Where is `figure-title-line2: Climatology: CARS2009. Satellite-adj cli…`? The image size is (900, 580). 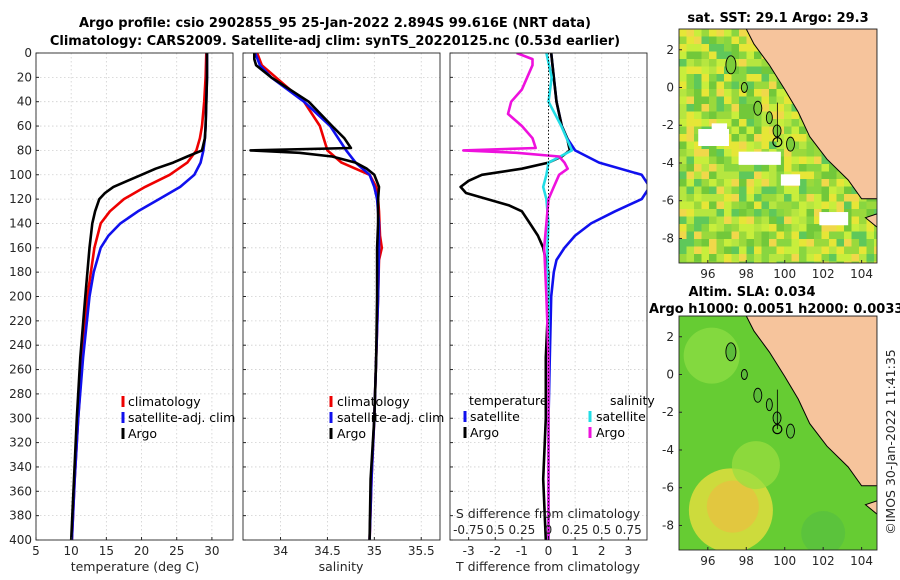
figure-title-line2: Climatology: CARS2009. Satellite-adj cli… is located at coordinates (335, 41).